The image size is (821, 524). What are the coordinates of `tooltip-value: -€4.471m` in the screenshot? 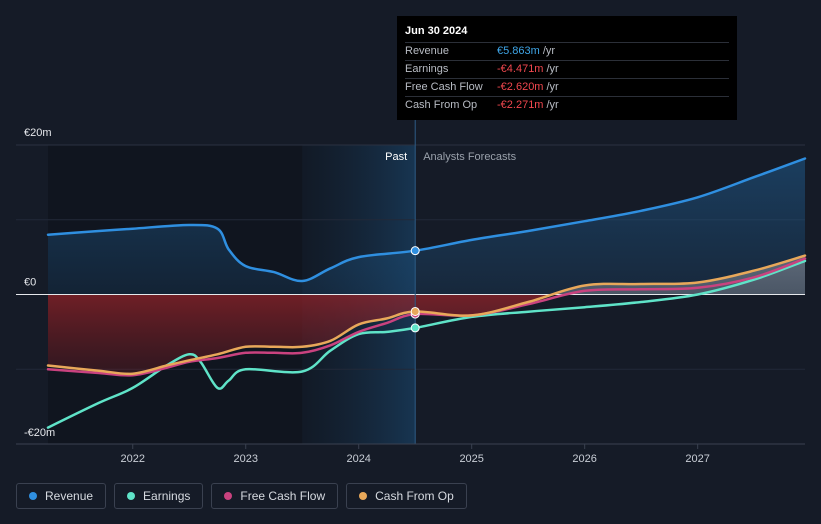 It's located at (520, 69).